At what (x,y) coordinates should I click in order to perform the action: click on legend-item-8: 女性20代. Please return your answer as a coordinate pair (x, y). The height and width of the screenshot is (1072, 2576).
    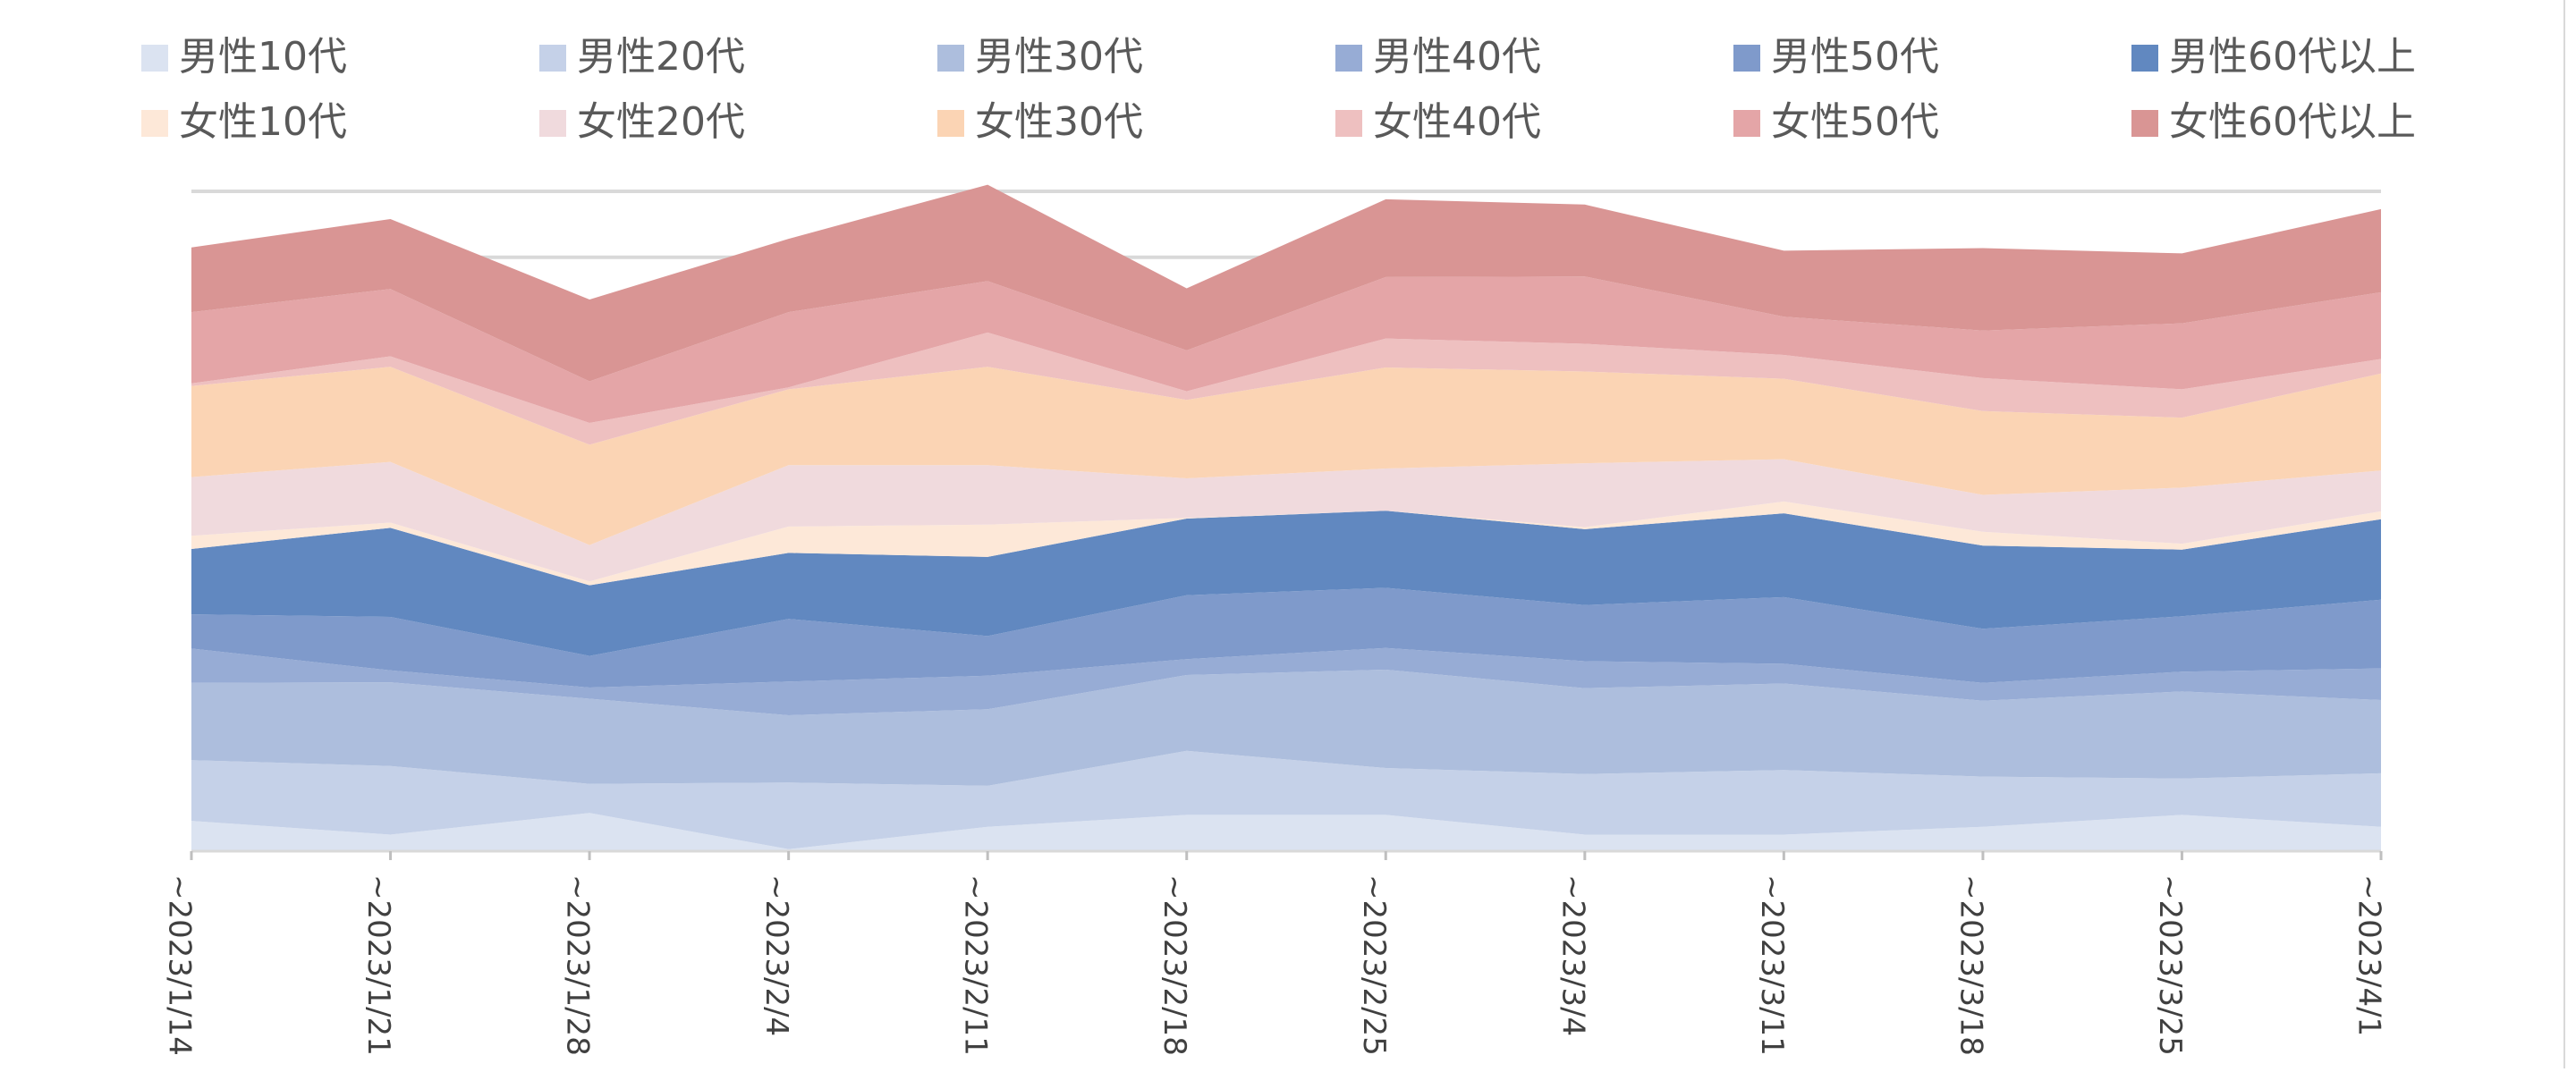
    Looking at the image, I should click on (642, 122).